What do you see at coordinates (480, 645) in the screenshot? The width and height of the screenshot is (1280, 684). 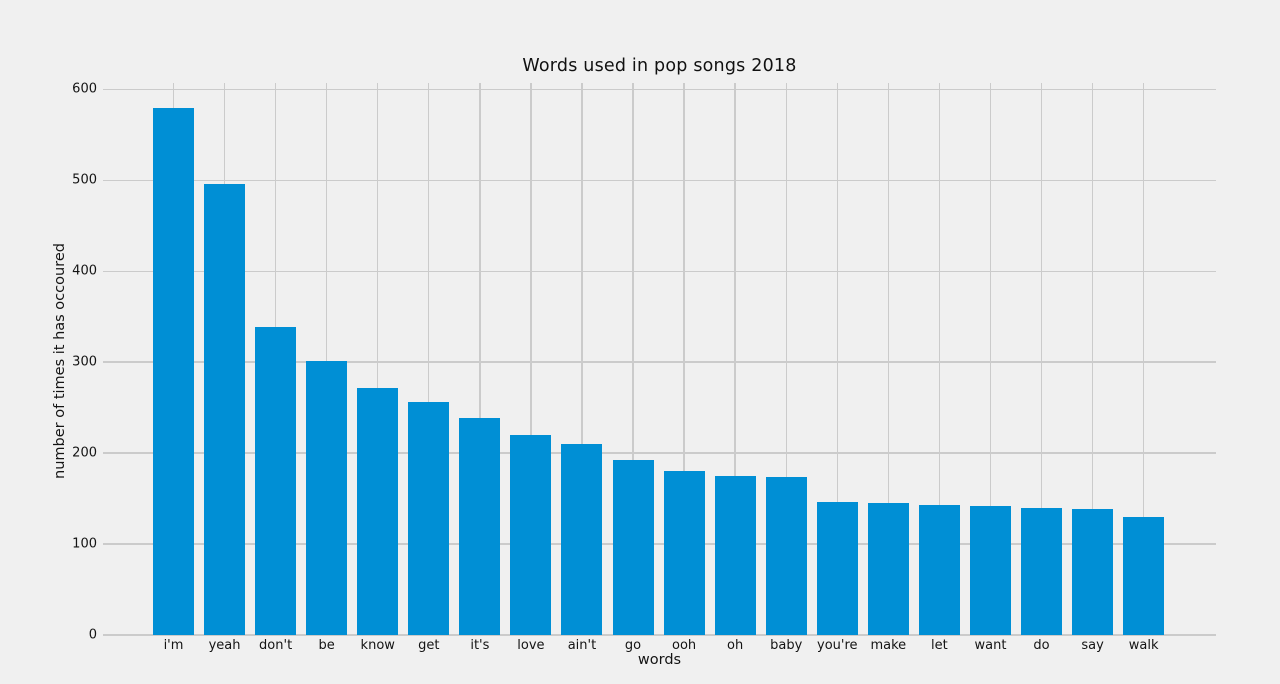 I see `x-tick-label: it's` at bounding box center [480, 645].